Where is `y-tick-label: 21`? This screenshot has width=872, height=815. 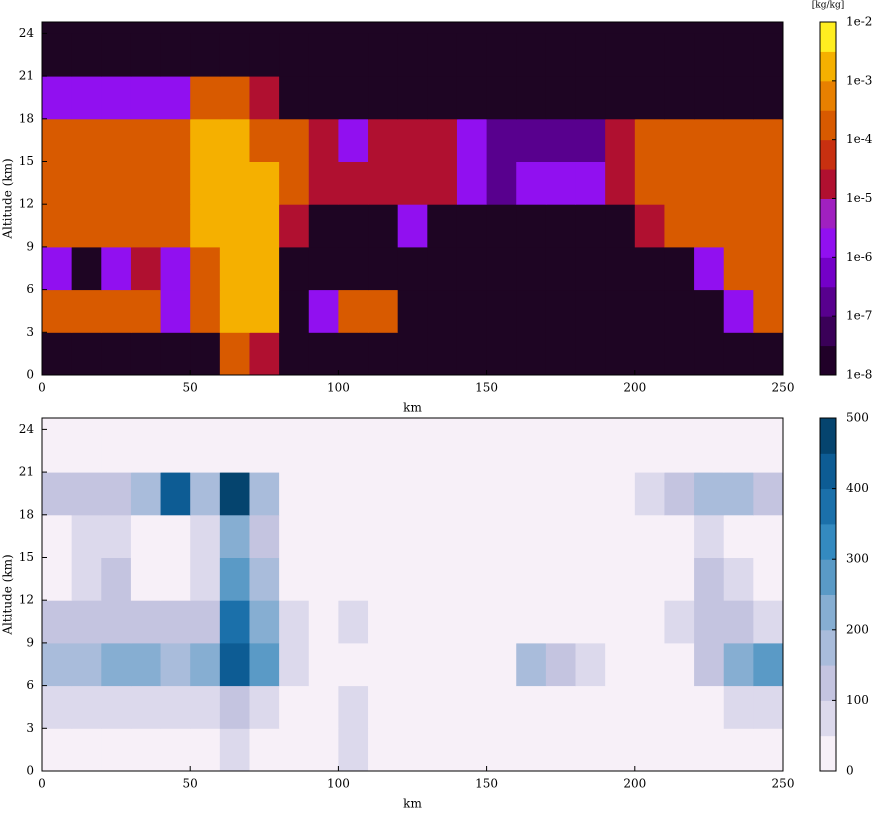
y-tick-label: 21 is located at coordinates (26, 472).